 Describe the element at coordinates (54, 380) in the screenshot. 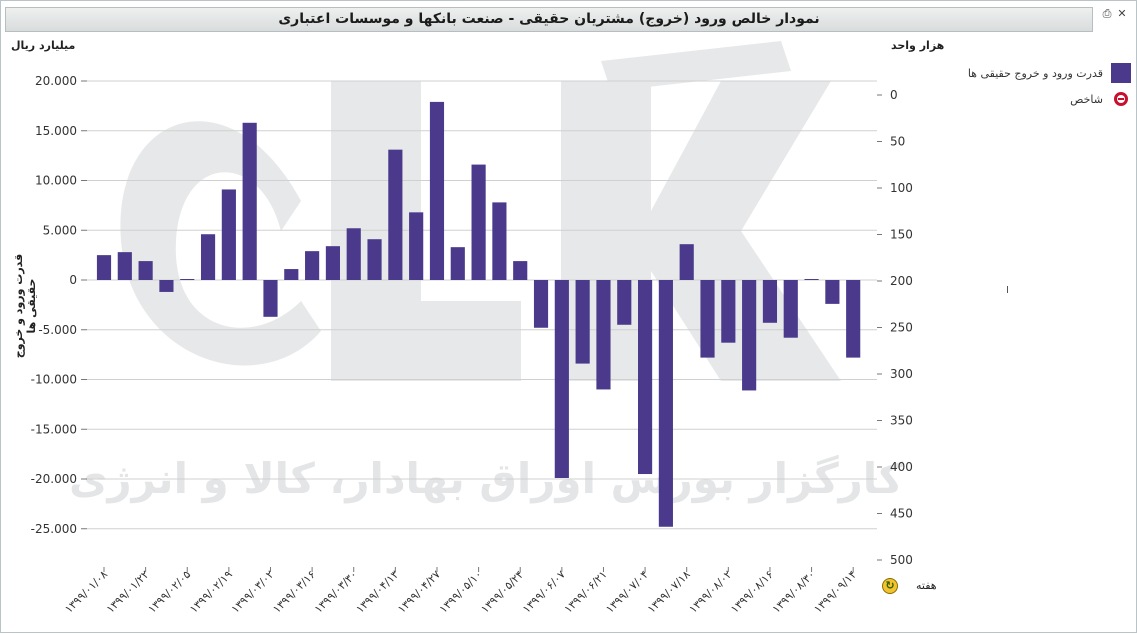

I see `y-tick-label: -10.000` at that location.